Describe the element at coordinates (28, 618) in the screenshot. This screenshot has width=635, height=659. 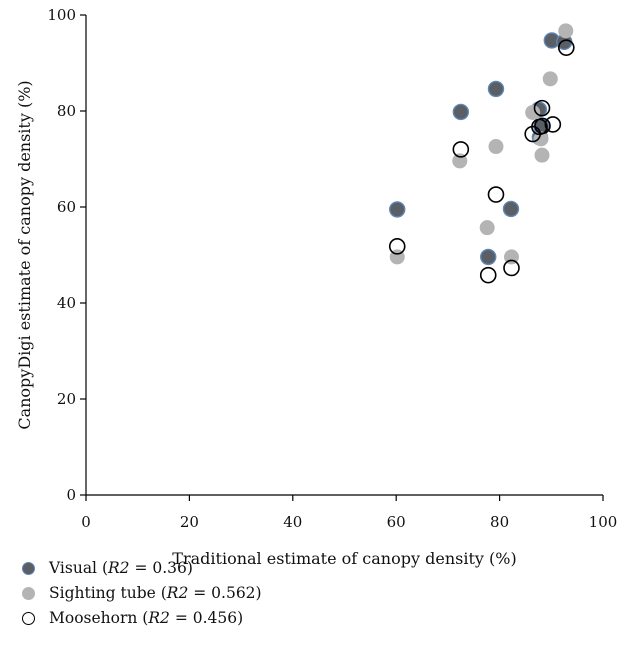
I see `legend-marker-moosehorn` at that location.